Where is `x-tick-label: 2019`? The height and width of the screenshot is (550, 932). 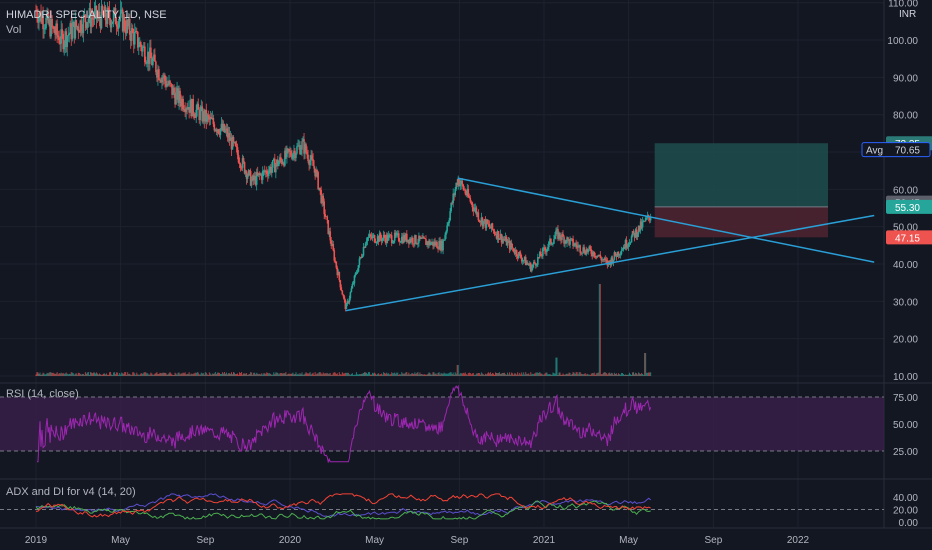 x-tick-label: 2019 is located at coordinates (36, 540).